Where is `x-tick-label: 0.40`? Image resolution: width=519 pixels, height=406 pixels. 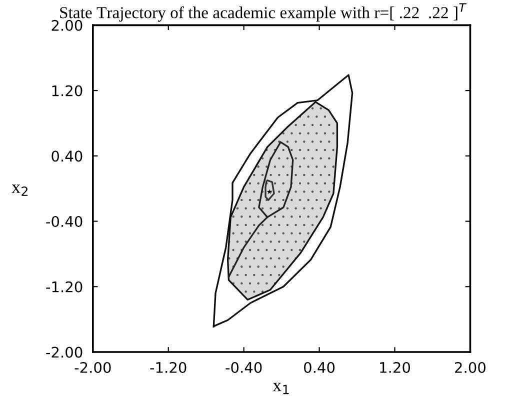
x-tick-label: 0.40 is located at coordinates (319, 368).